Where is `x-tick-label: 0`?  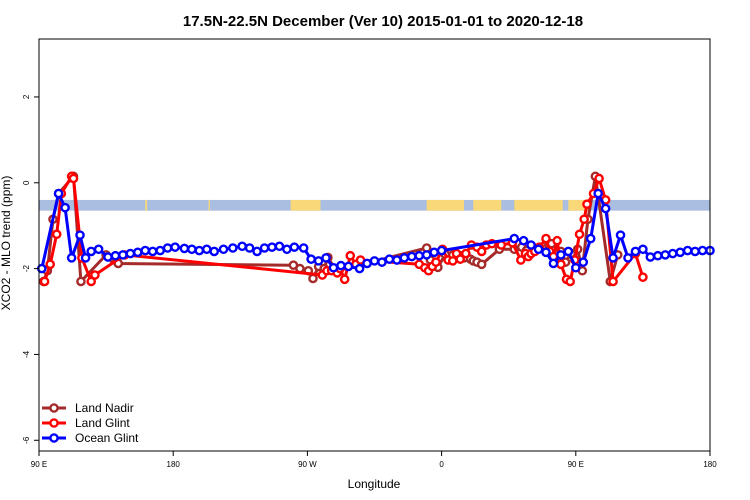
x-tick-label: 0 is located at coordinates (441, 464).